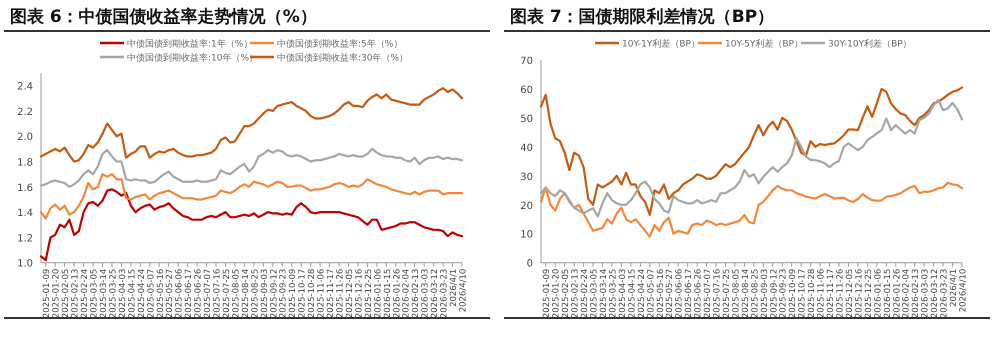 The height and width of the screenshot is (342, 997). I want to click on x-tick-label: 2025-03-25, so click(113, 293).